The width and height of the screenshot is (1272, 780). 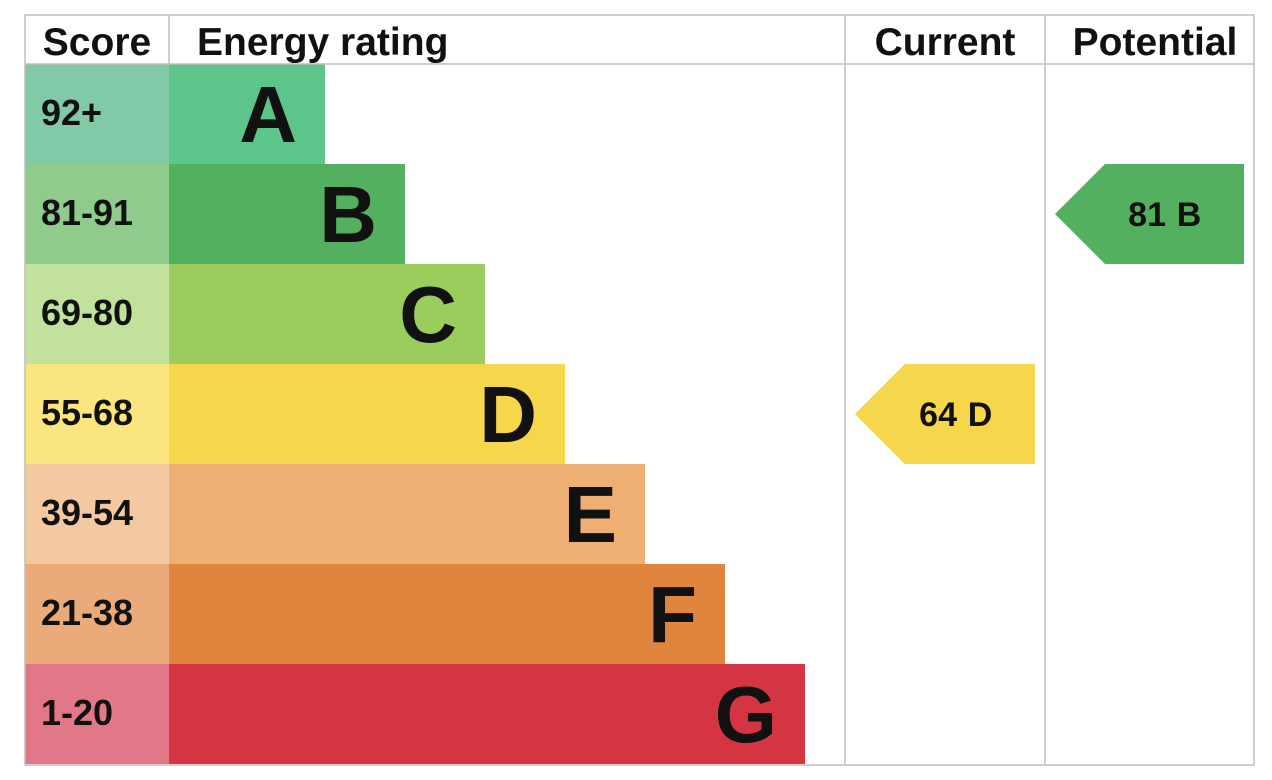 What do you see at coordinates (428, 314) in the screenshot?
I see `band-letter-c: C` at bounding box center [428, 314].